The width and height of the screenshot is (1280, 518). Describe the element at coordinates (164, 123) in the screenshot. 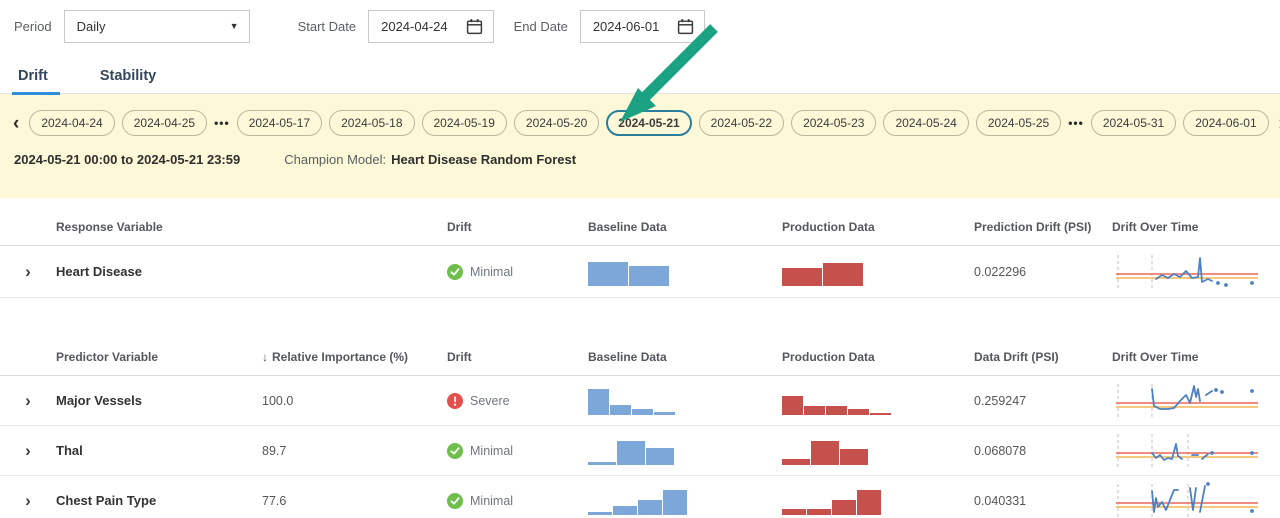

I see `date-pill: 2024-04-25` at that location.